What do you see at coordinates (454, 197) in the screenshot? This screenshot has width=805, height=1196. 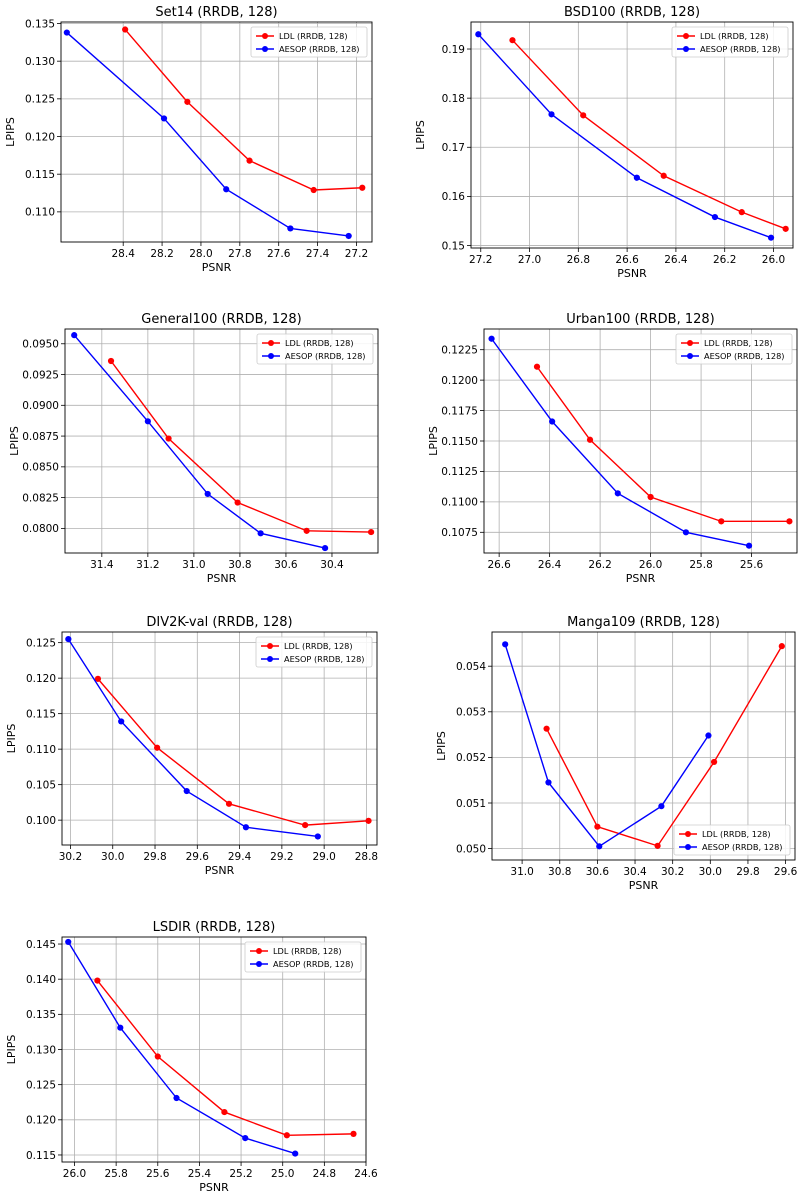 I see `y-tick-label: 0.16` at bounding box center [454, 197].